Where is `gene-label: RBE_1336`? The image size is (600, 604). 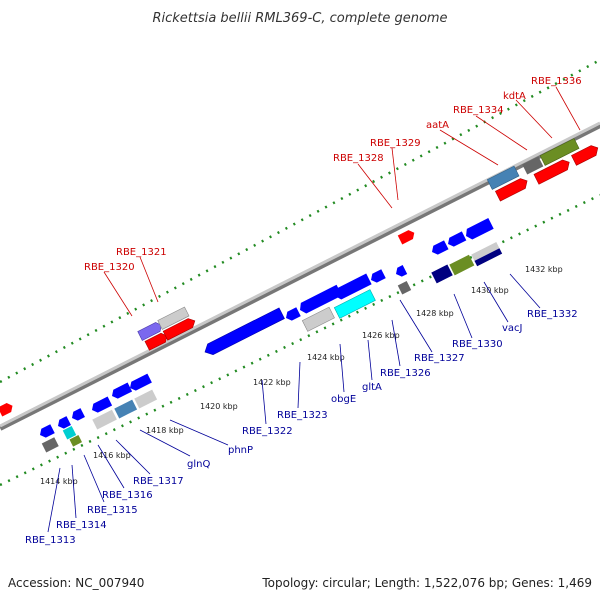
gene-label: RBE_1336 is located at coordinates (556, 81).